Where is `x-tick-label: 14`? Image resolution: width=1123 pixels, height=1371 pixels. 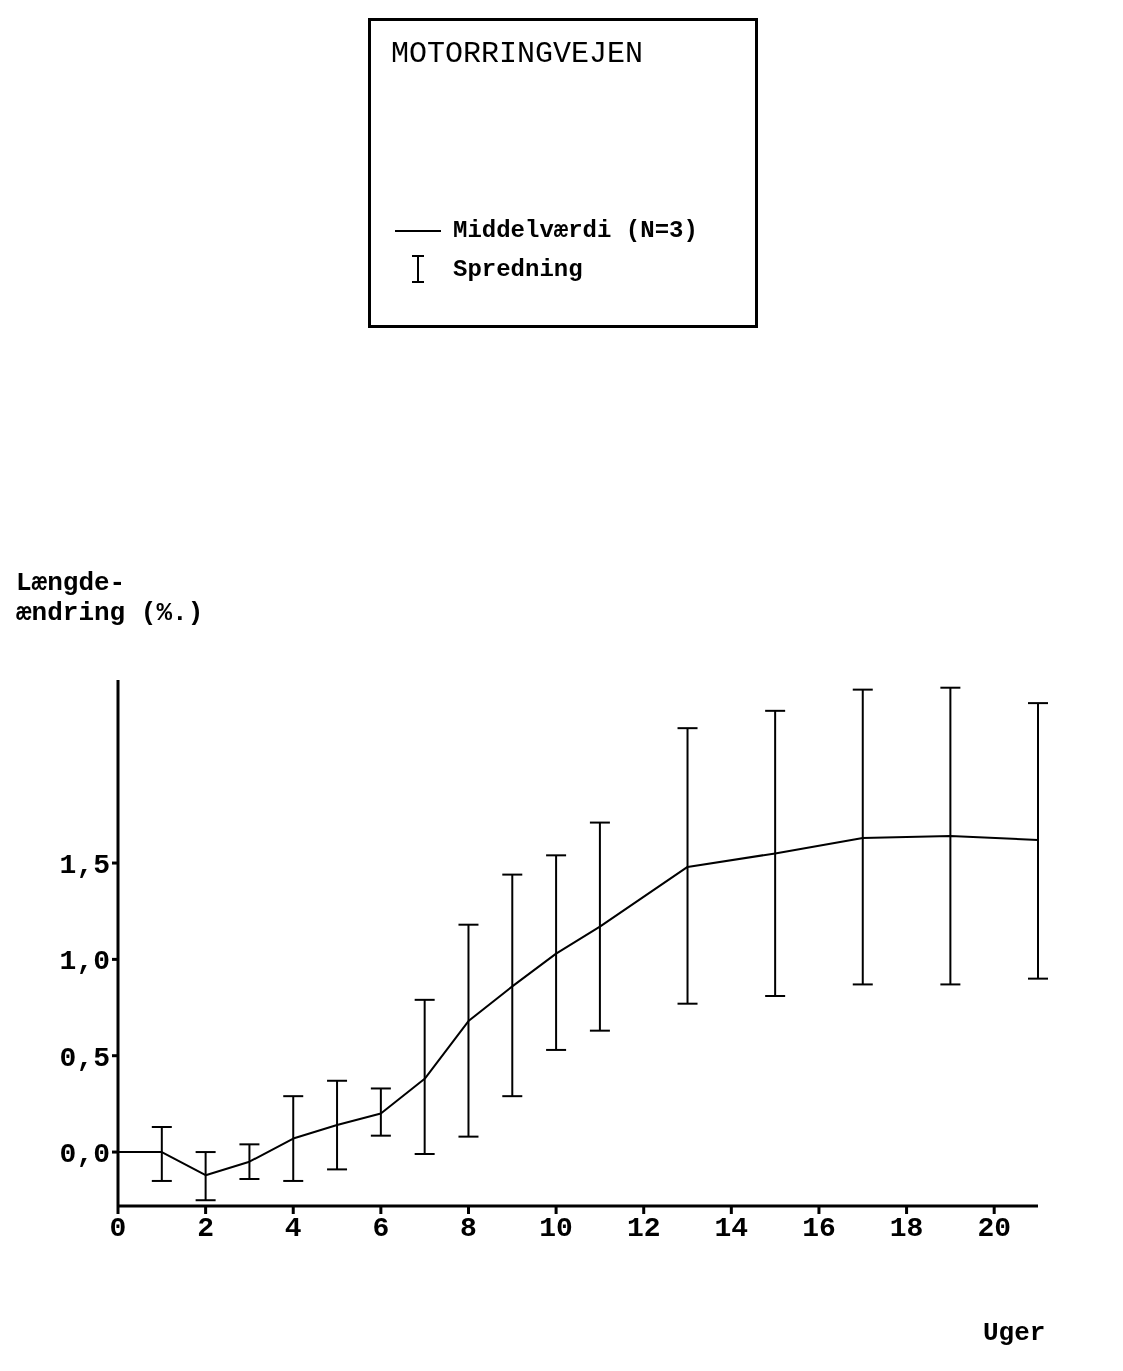 x-tick-label: 14 is located at coordinates (731, 1228).